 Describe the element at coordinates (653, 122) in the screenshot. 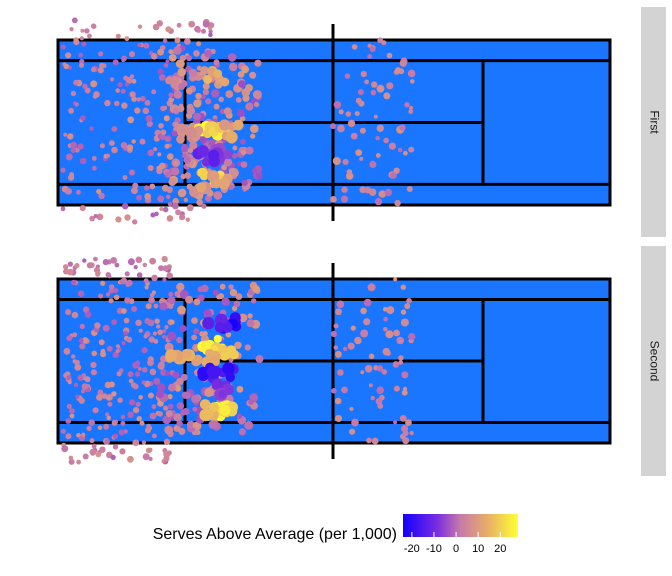

I see `strip-first` at that location.